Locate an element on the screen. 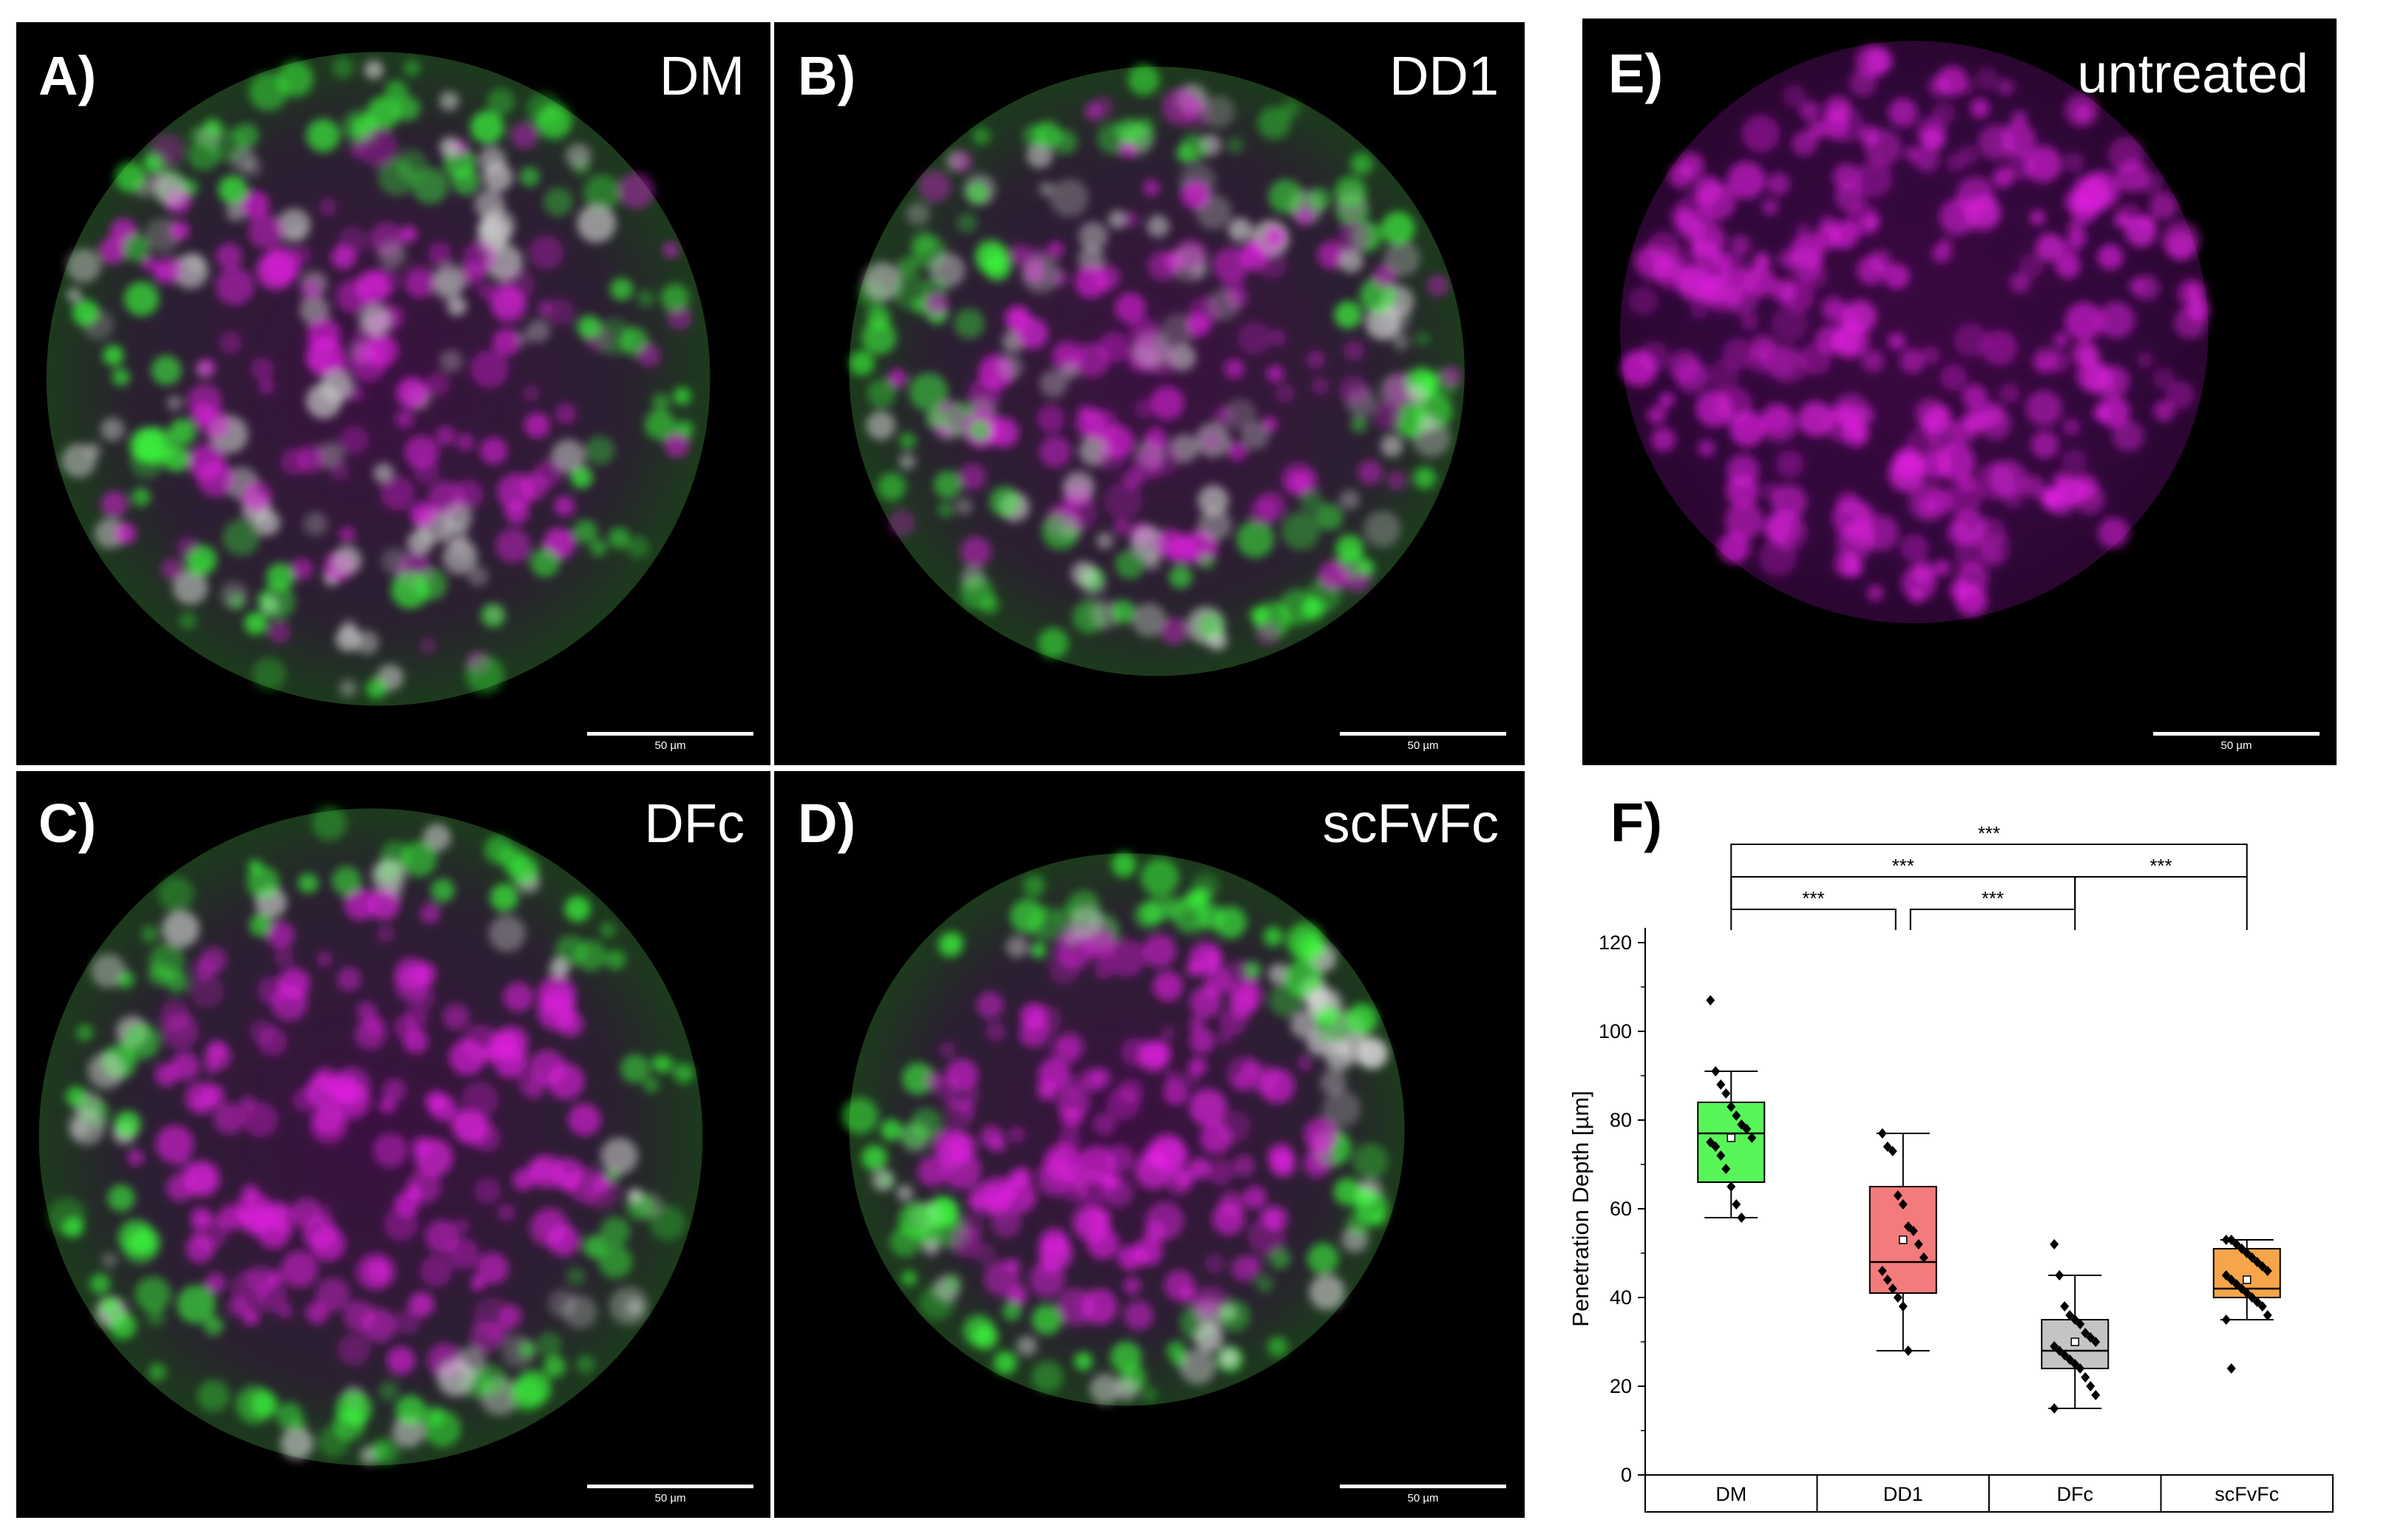 This screenshot has width=2392, height=1540. panel-label-c: C) is located at coordinates (67, 823).